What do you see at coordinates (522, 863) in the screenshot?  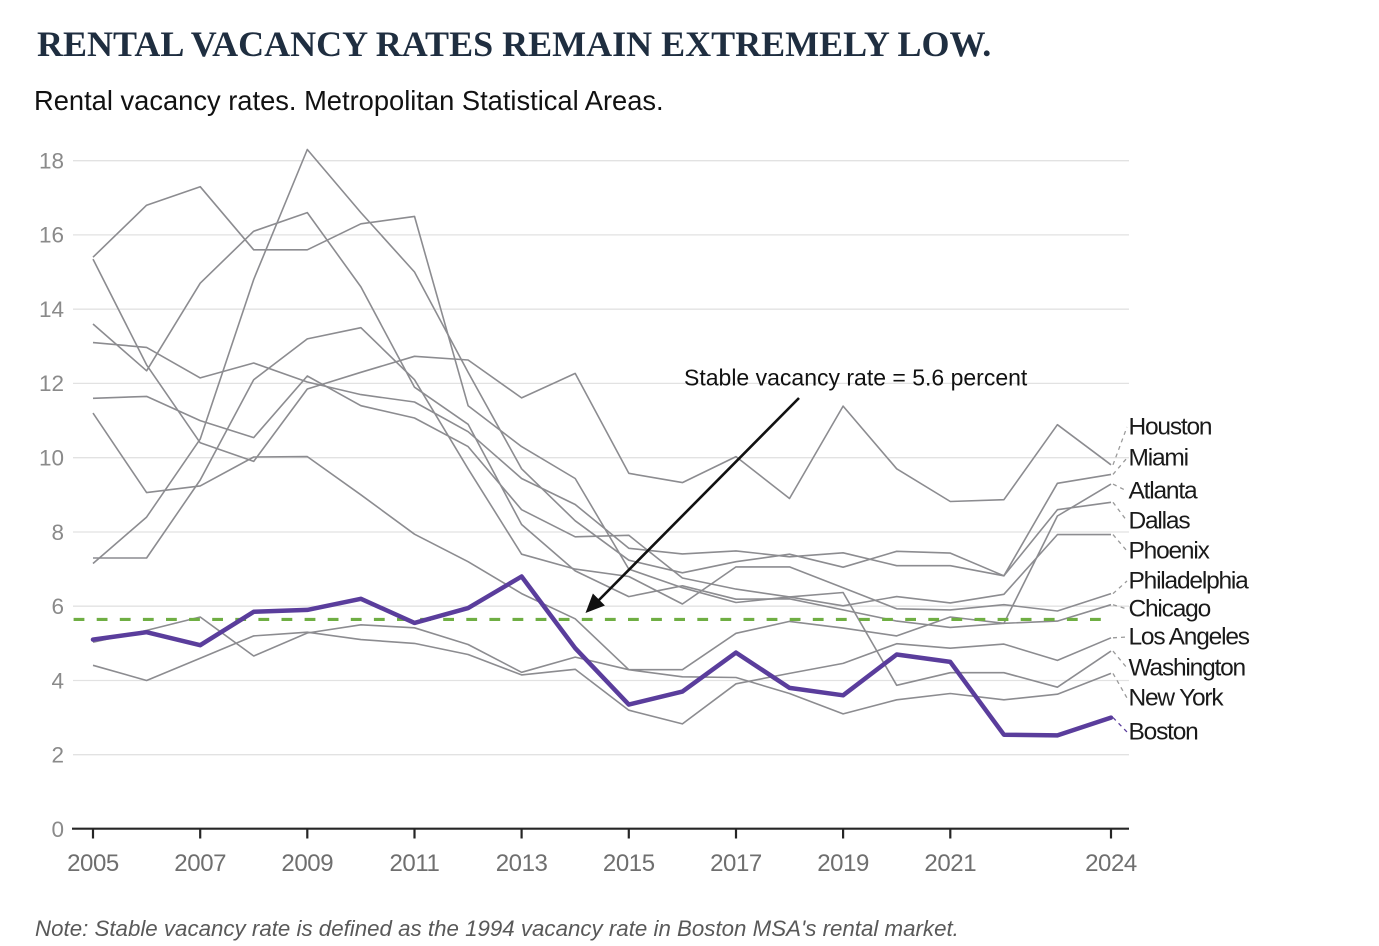 I see `svg-text: 2013` at bounding box center [522, 863].